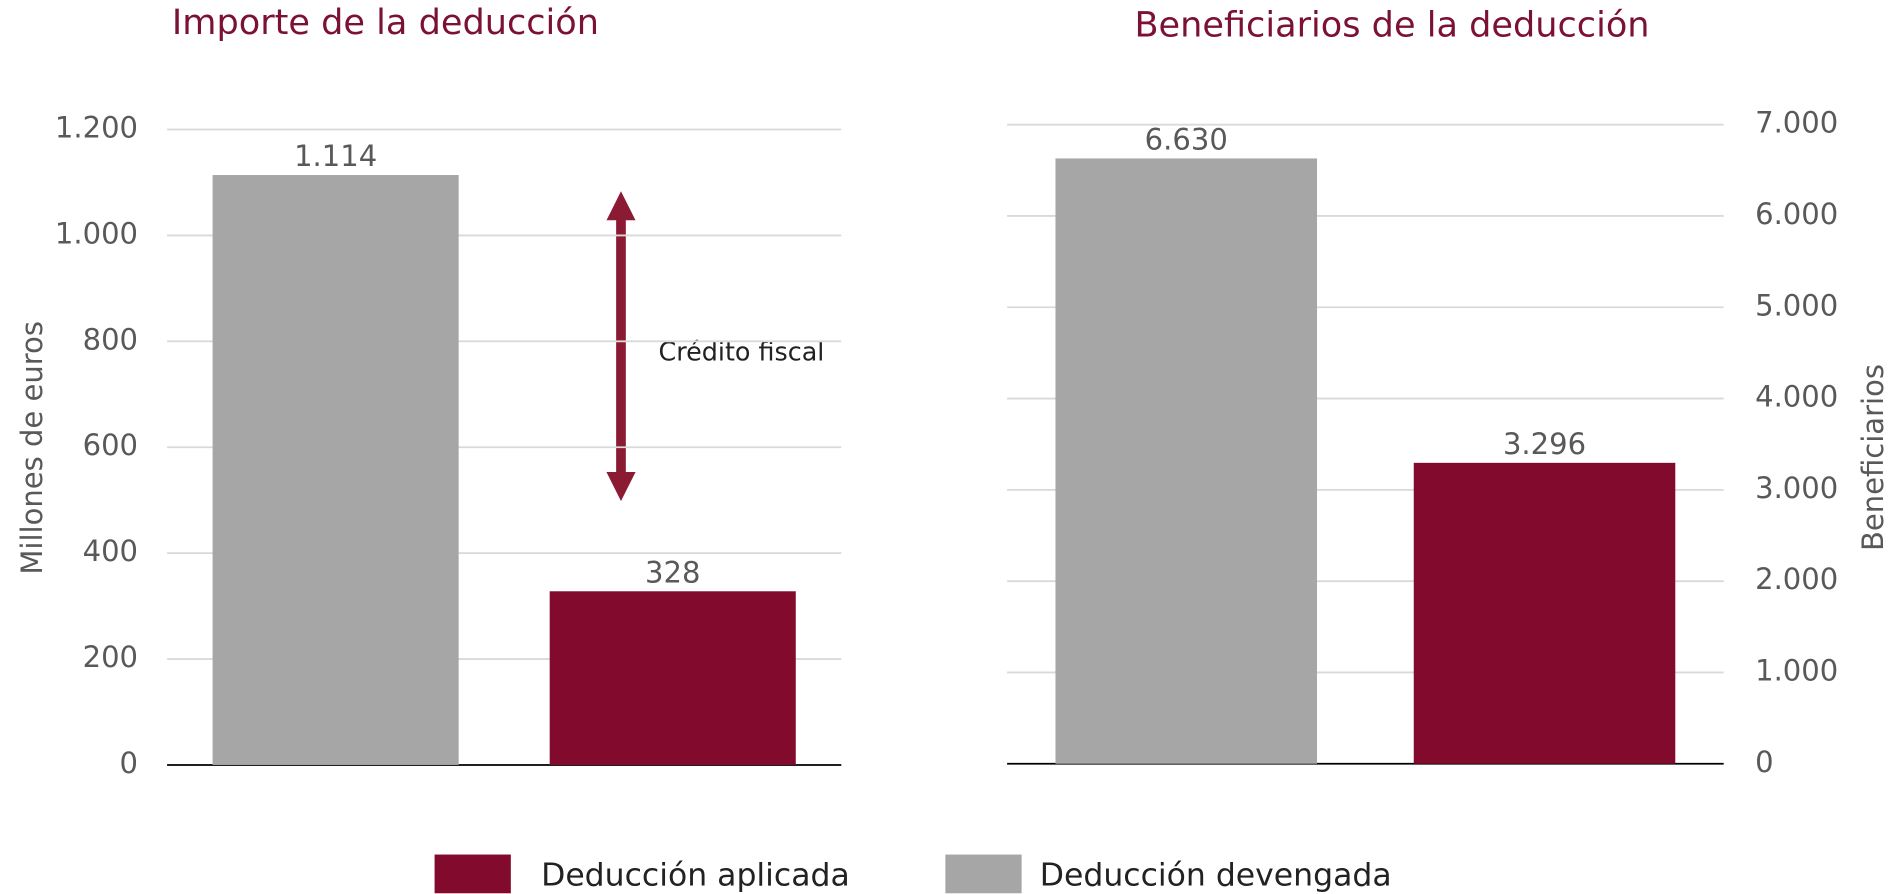 The image size is (1898, 894). What do you see at coordinates (1796, 579) in the screenshot?
I see `y-tick-label: 2.000` at bounding box center [1796, 579].